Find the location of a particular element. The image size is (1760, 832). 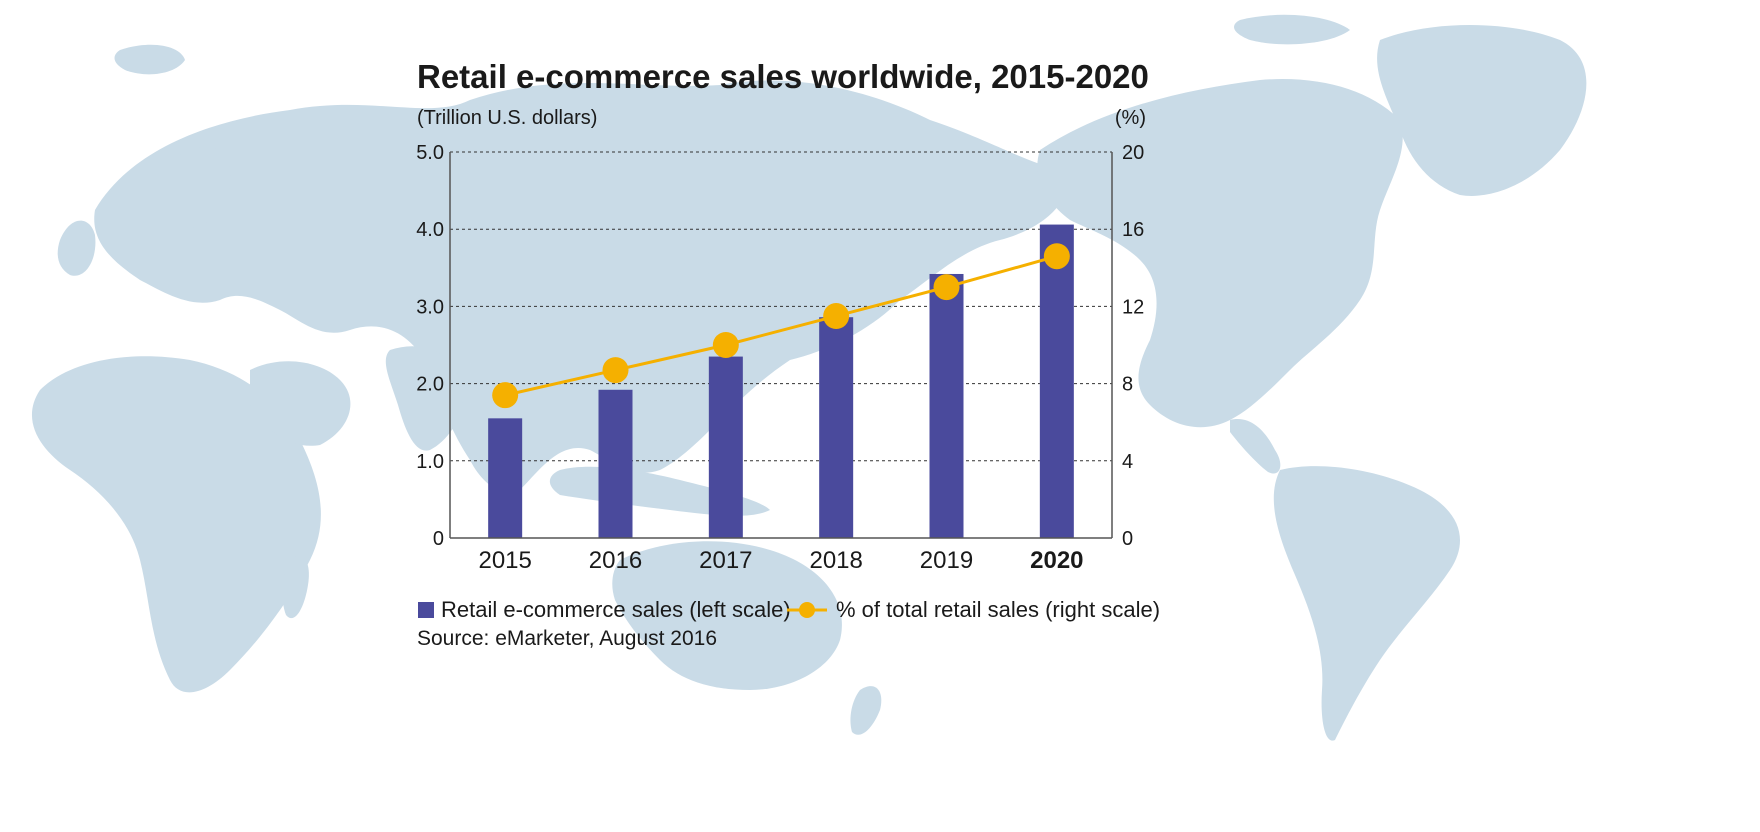

map-britain is located at coordinates (76, 248).